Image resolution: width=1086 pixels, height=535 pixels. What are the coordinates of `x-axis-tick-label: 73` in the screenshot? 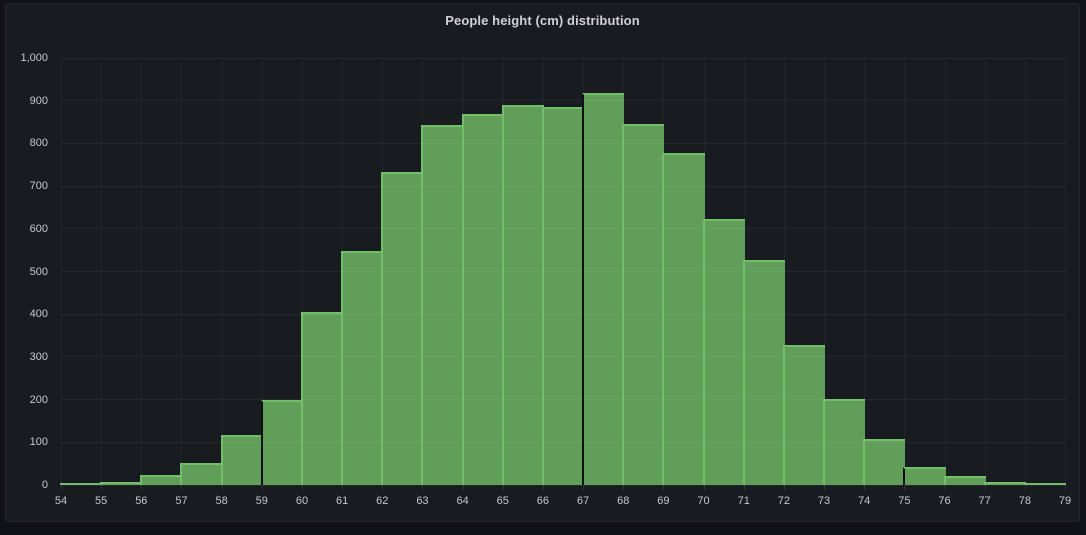 It's located at (824, 501).